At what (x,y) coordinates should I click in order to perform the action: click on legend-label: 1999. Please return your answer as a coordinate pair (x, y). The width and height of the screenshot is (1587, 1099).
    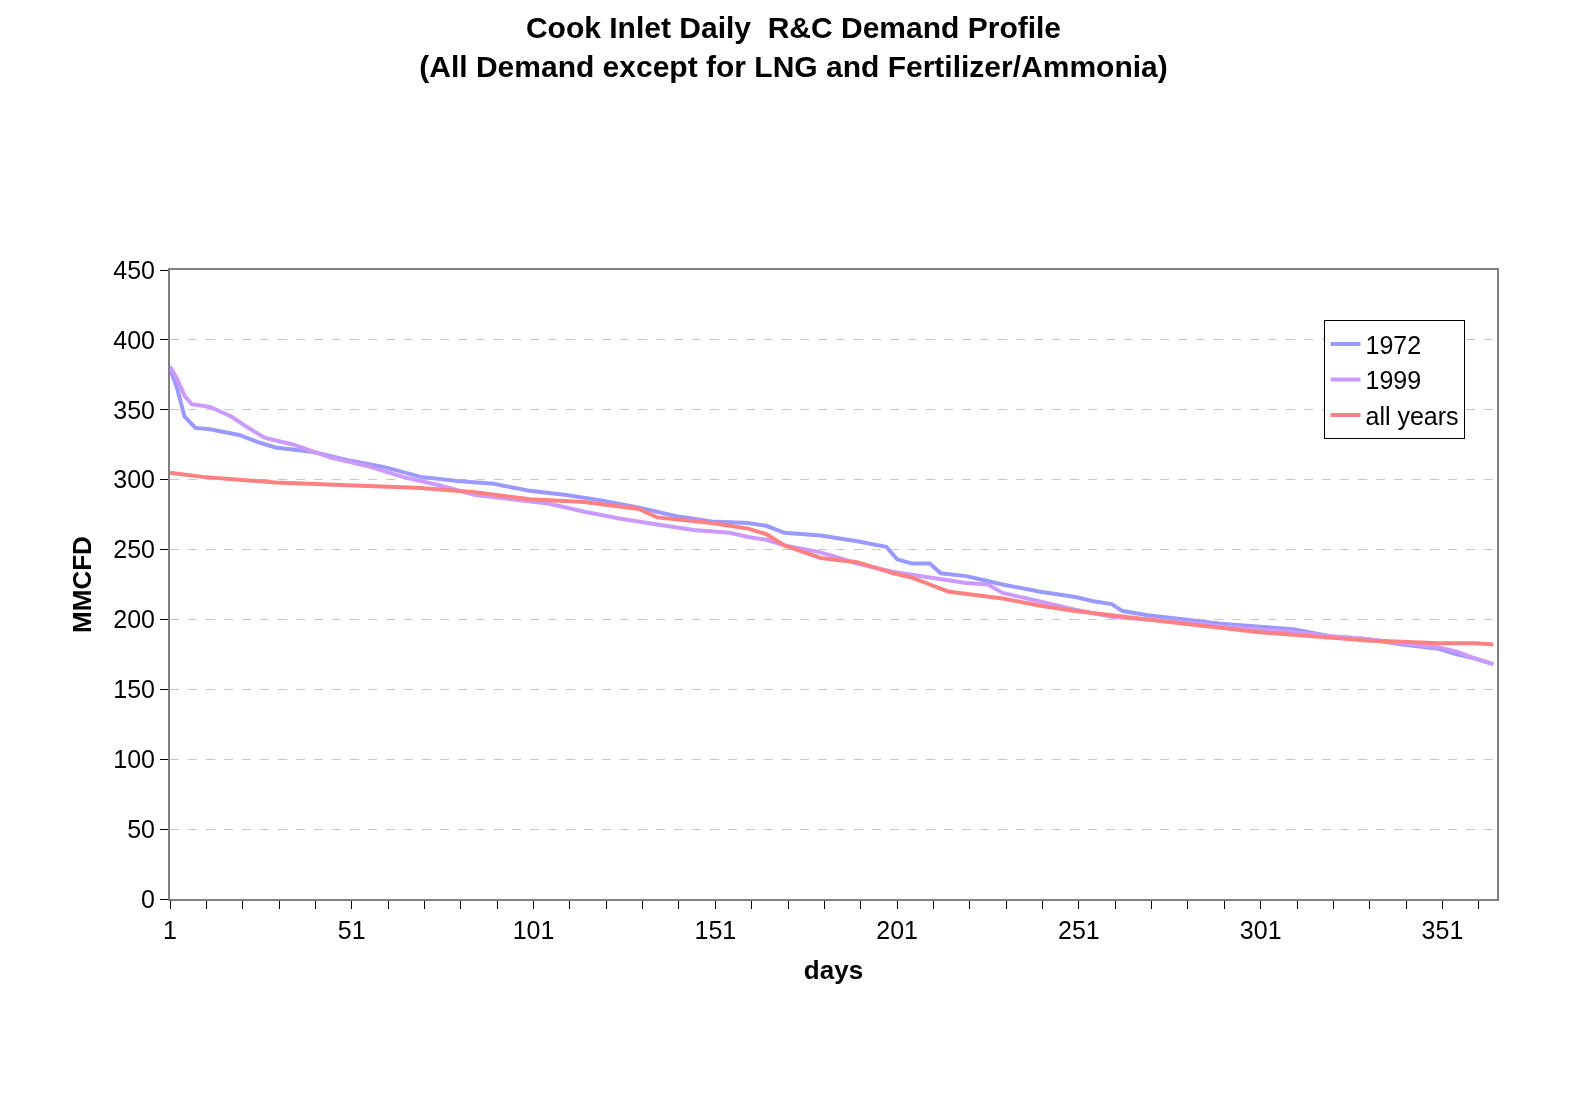
    Looking at the image, I should click on (1393, 380).